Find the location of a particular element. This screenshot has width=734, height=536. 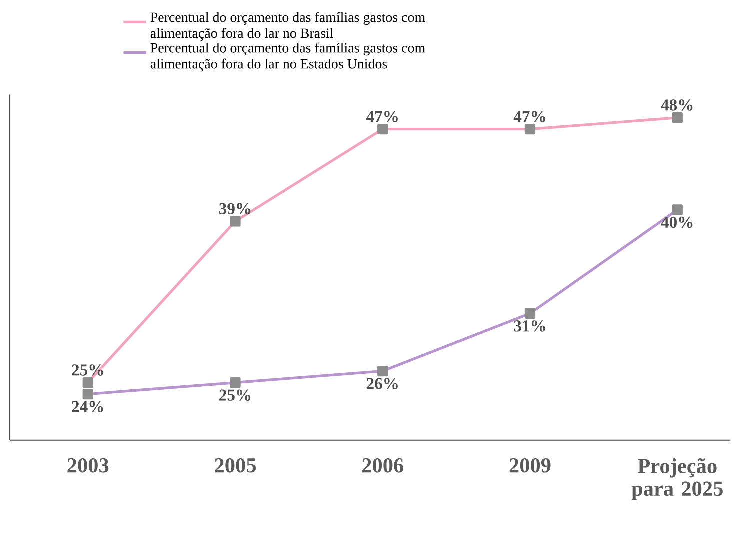

data-label: 24% is located at coordinates (88, 406).